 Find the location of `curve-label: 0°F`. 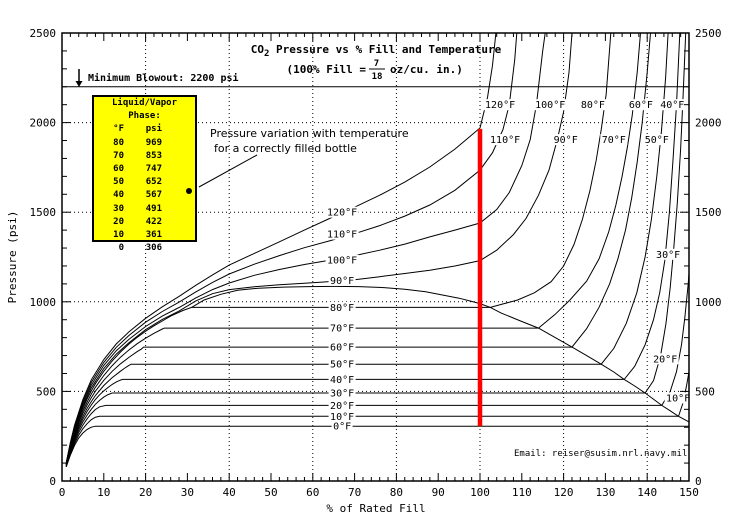

curve-label: 0°F is located at coordinates (342, 427).